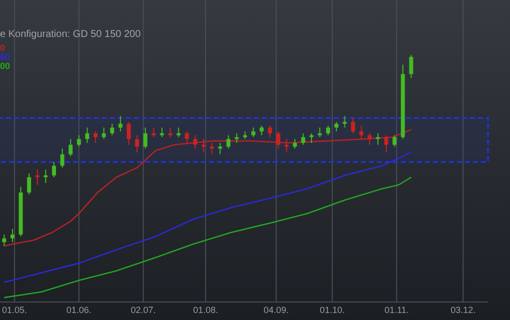 This screenshot has width=510, height=320. I want to click on x-tick-label: 03.12., so click(463, 310).